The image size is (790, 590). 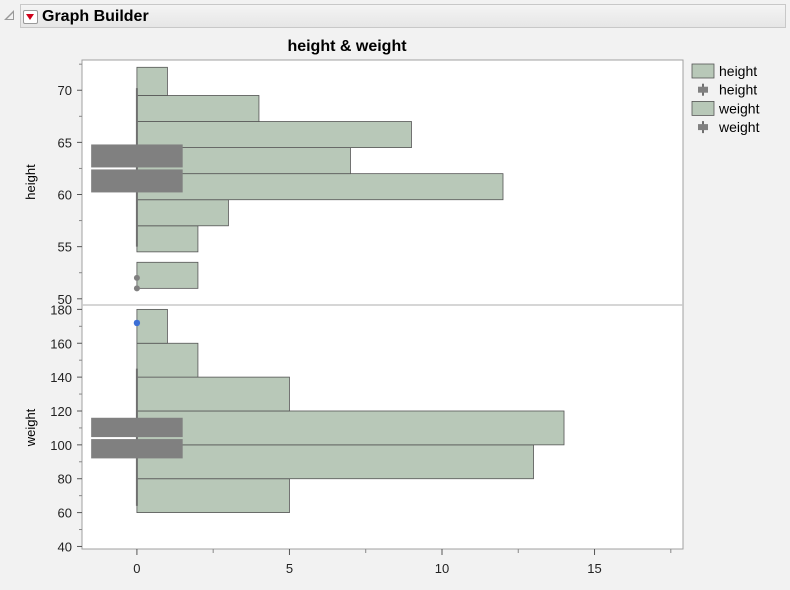 I want to click on title-bar: Graph Builder, so click(x=394, y=16).